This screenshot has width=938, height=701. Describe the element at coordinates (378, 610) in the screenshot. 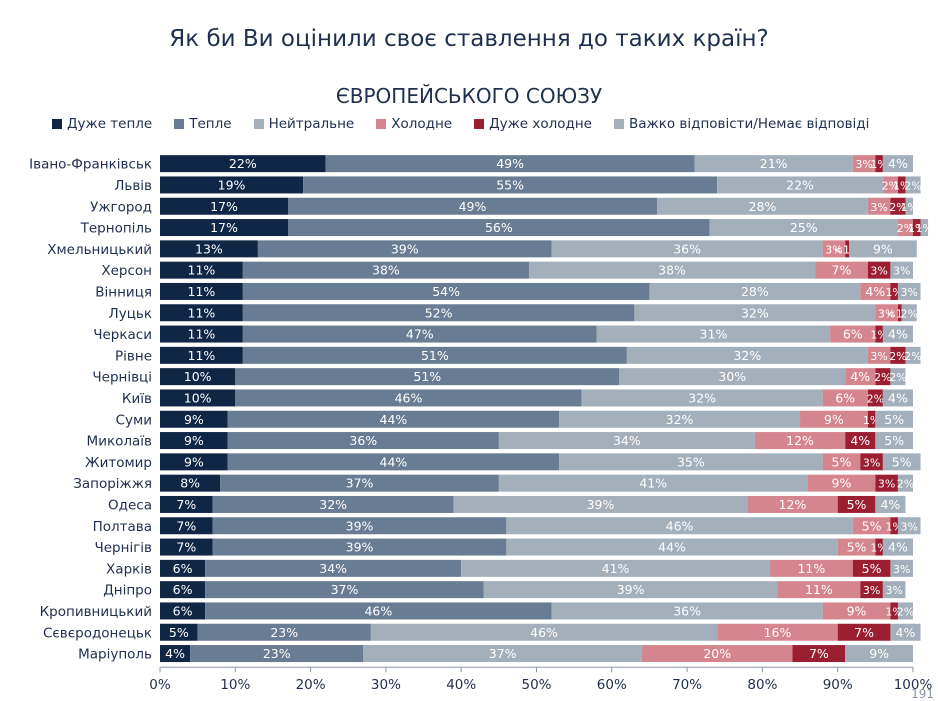

I see `data-label: 46%` at that location.